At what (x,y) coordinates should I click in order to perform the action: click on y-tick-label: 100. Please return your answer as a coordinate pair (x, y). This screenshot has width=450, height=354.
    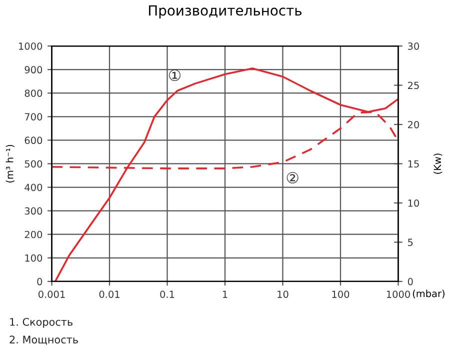
    Looking at the image, I should click on (33, 258).